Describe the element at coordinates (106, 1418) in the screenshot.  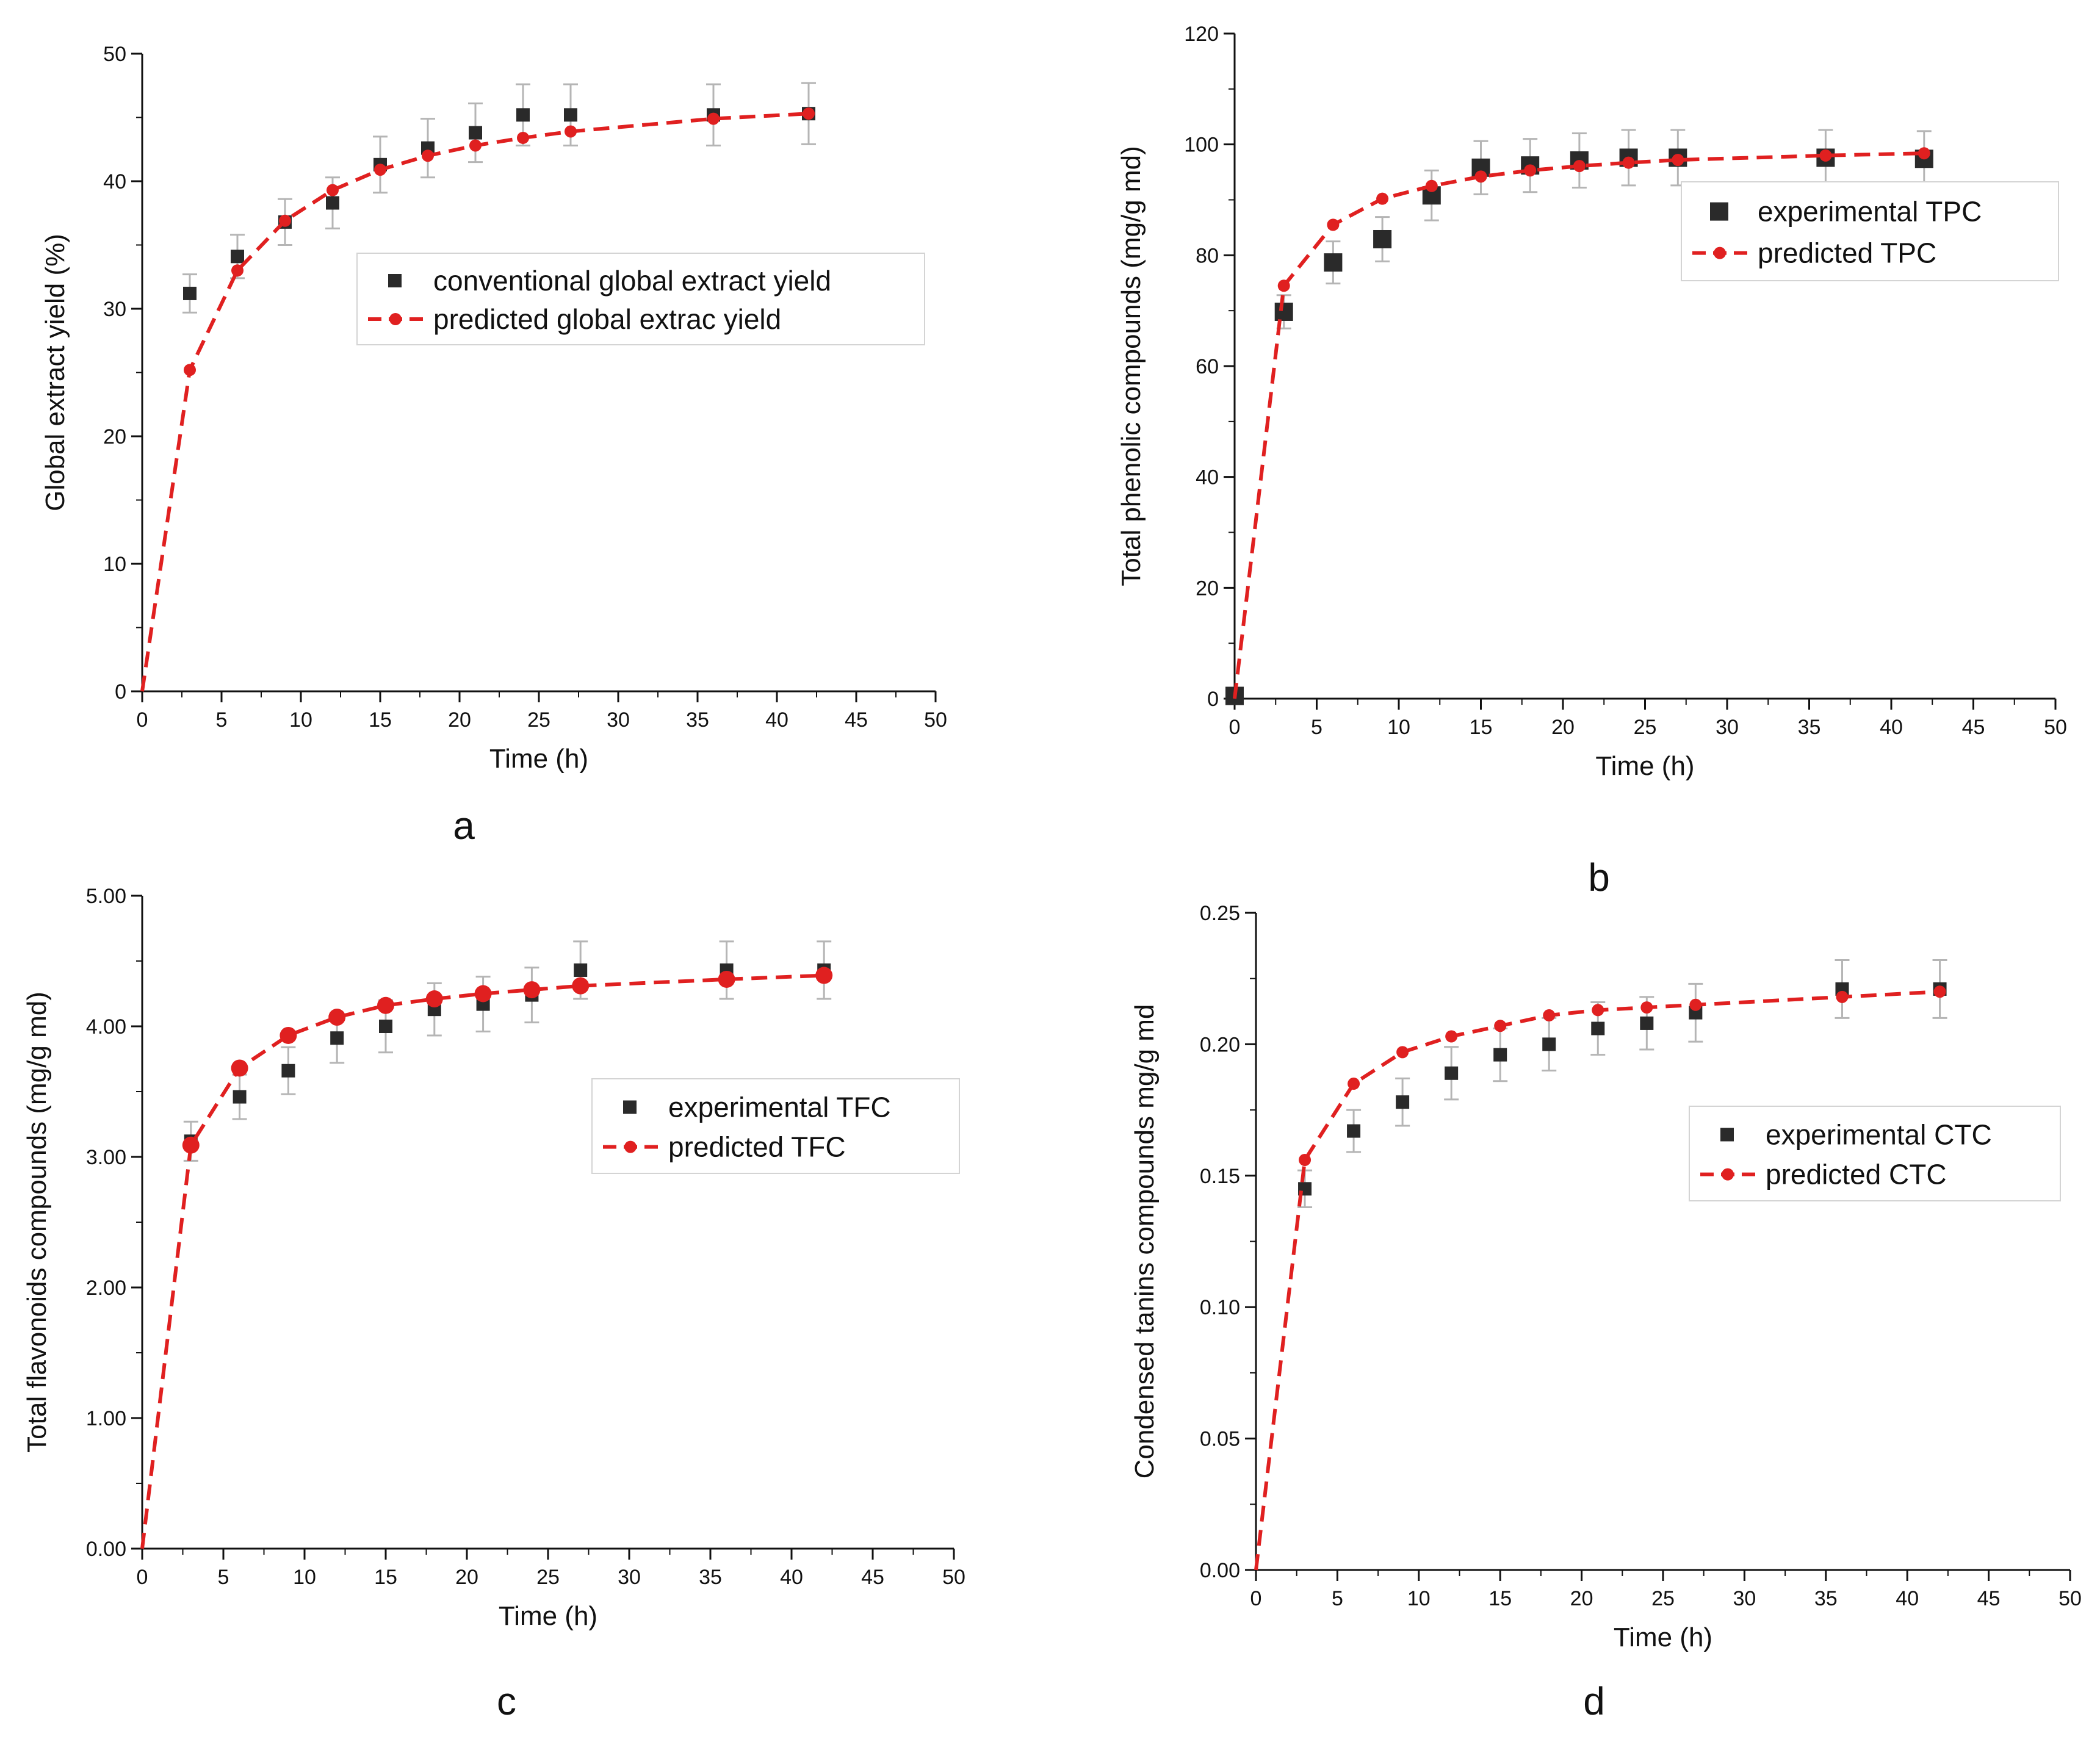
I see `y-tick-label: 1.00` at that location.